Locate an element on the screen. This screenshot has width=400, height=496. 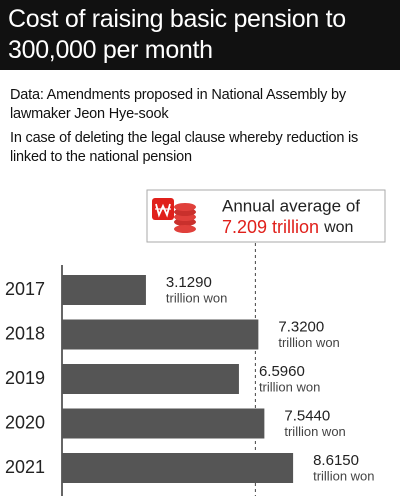
value-label: 8.6150 is located at coordinates (336, 460).